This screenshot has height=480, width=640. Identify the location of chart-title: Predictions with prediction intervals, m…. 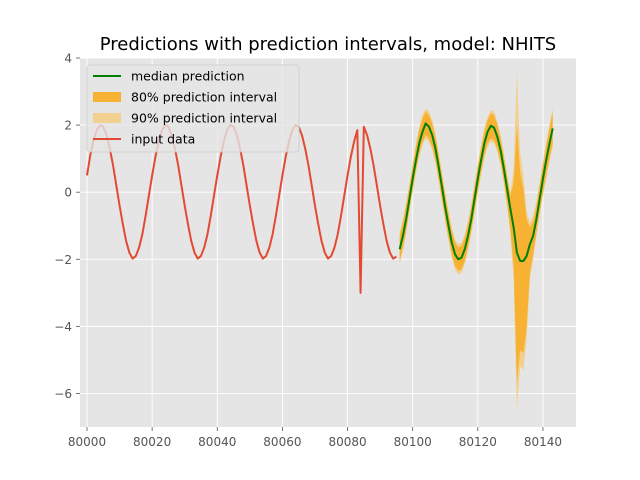
(328, 44).